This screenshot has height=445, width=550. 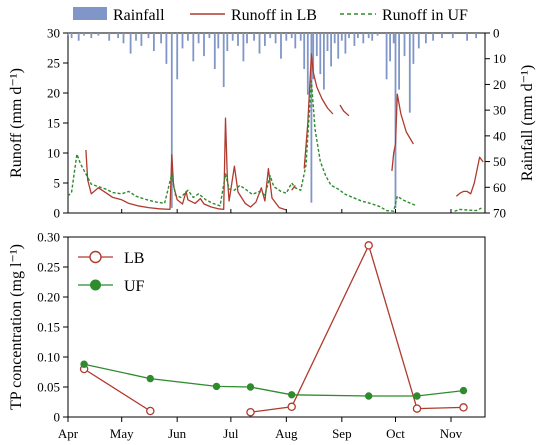 What do you see at coordinates (499, 135) in the screenshot?
I see `rainfall-tick-label: 40` at bounding box center [499, 135].